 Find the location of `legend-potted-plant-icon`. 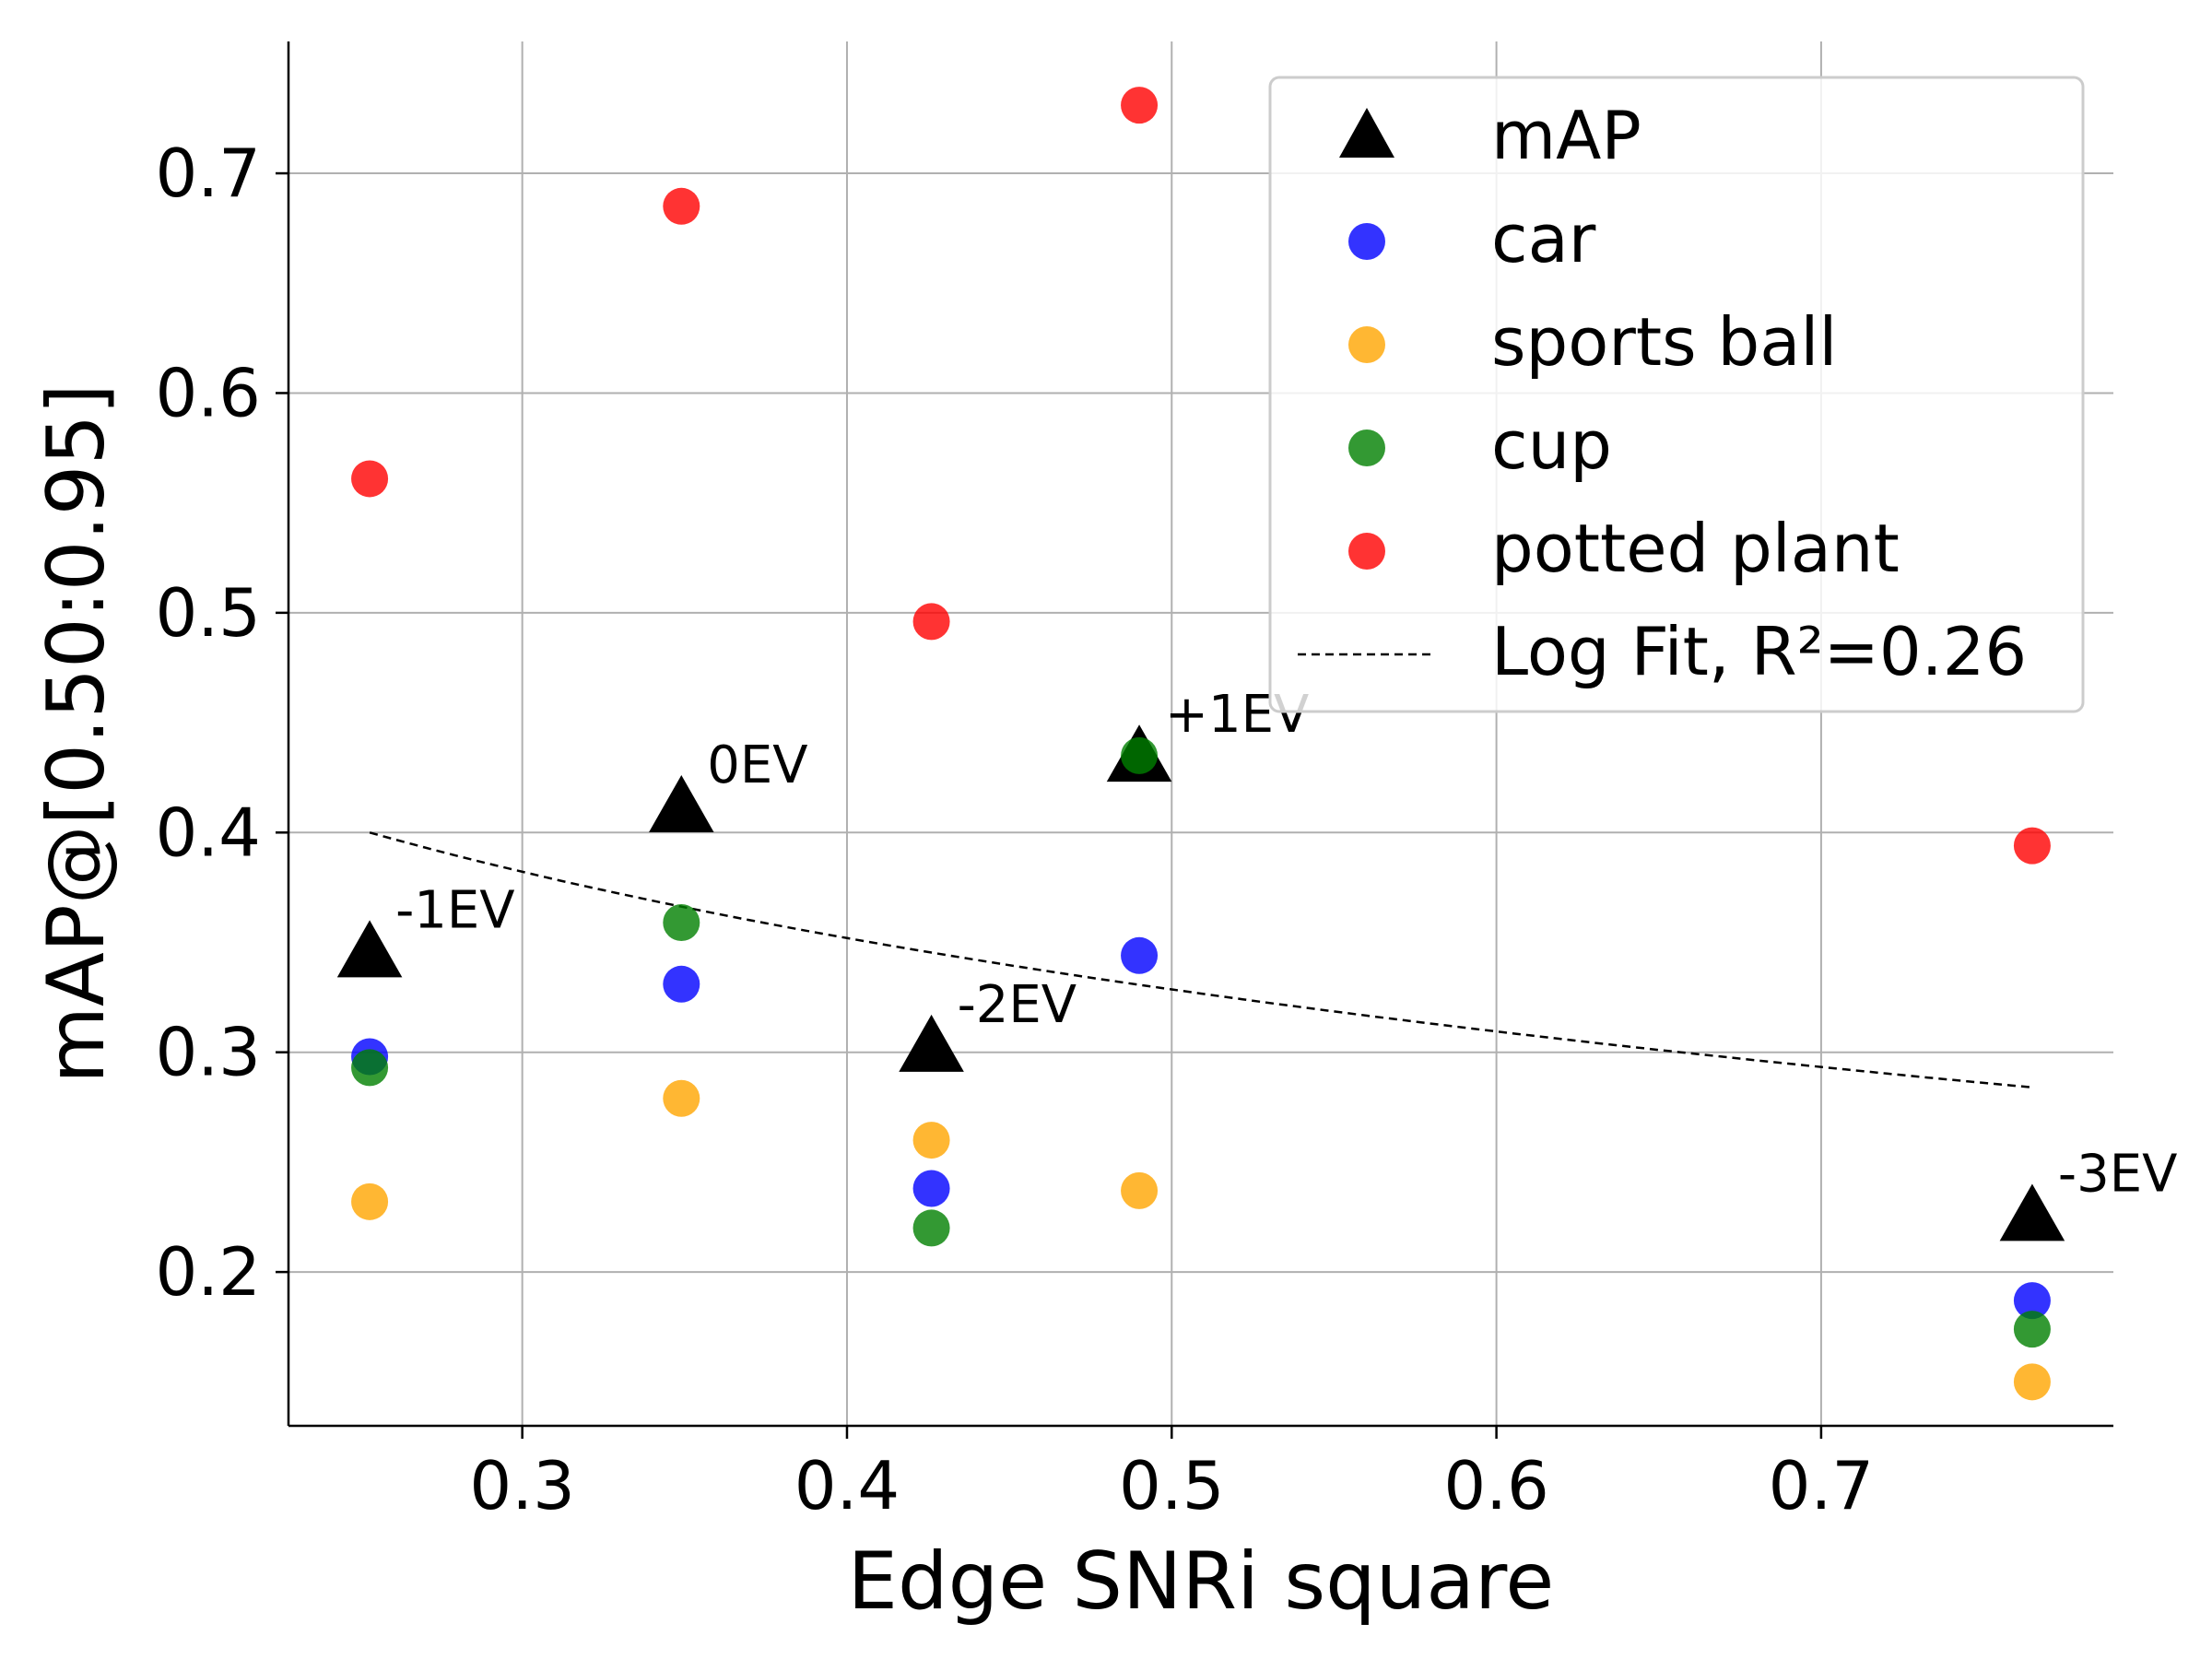

legend-potted-plant-icon is located at coordinates (1366, 551).